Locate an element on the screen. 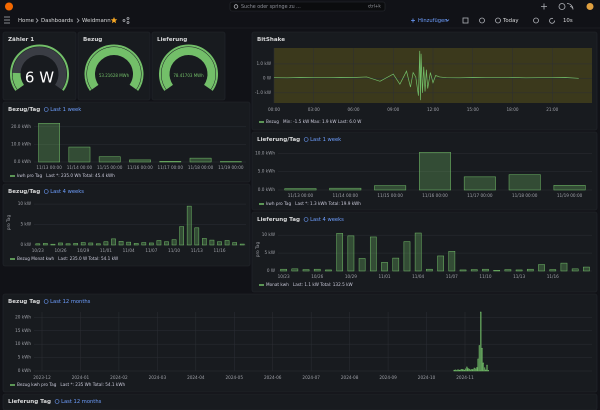 The height and width of the screenshot is (410, 600). x-tick-label: 11/14 00:00 is located at coordinates (346, 195).